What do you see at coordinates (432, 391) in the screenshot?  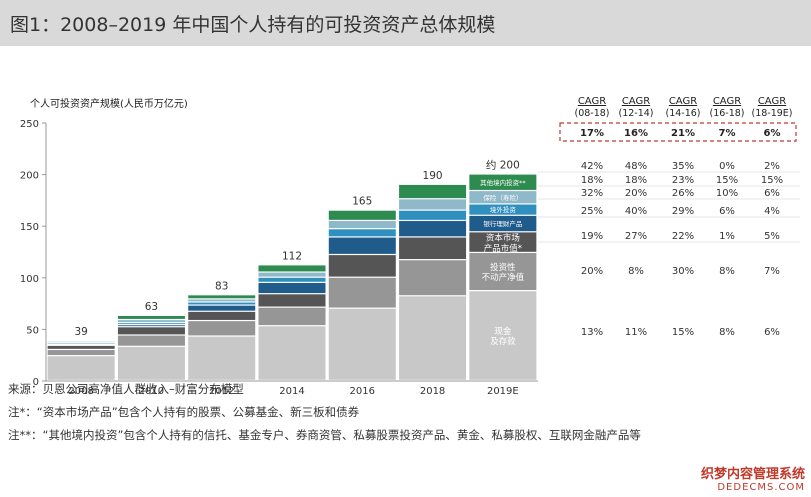 I see `x-tick-label: 2018` at bounding box center [432, 391].